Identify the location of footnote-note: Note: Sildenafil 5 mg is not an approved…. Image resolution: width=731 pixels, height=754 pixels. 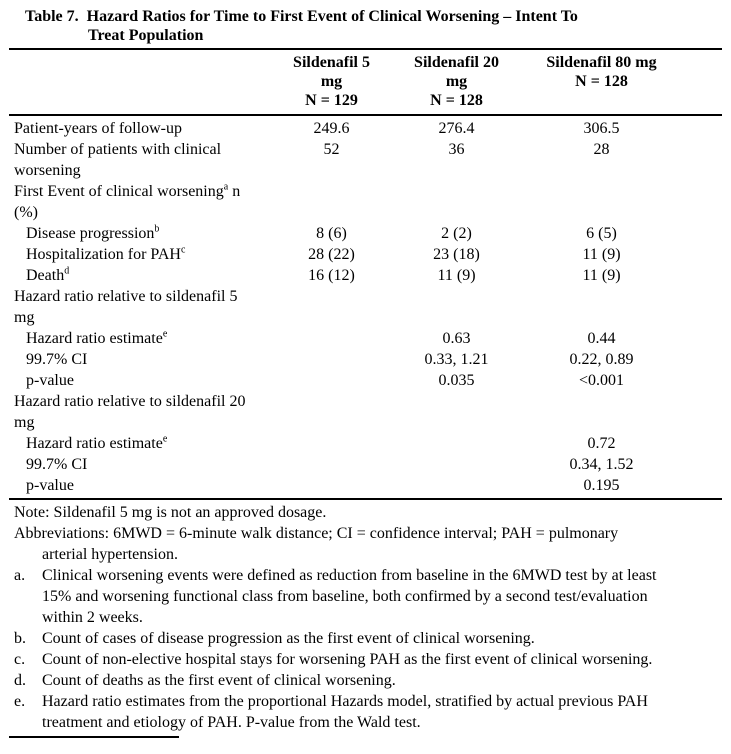
(170, 512).